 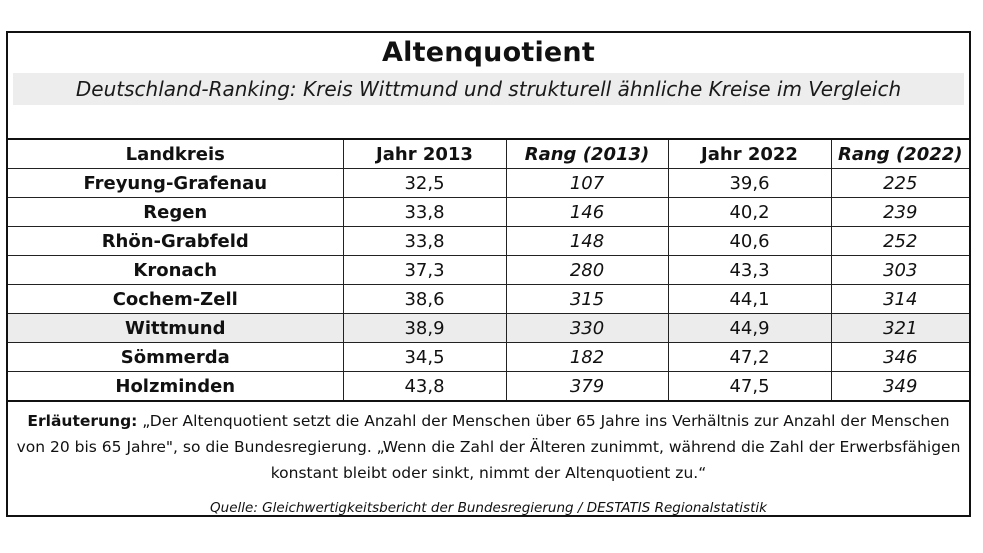 I want to click on cell-rang-2022: 346, so click(x=899, y=357).